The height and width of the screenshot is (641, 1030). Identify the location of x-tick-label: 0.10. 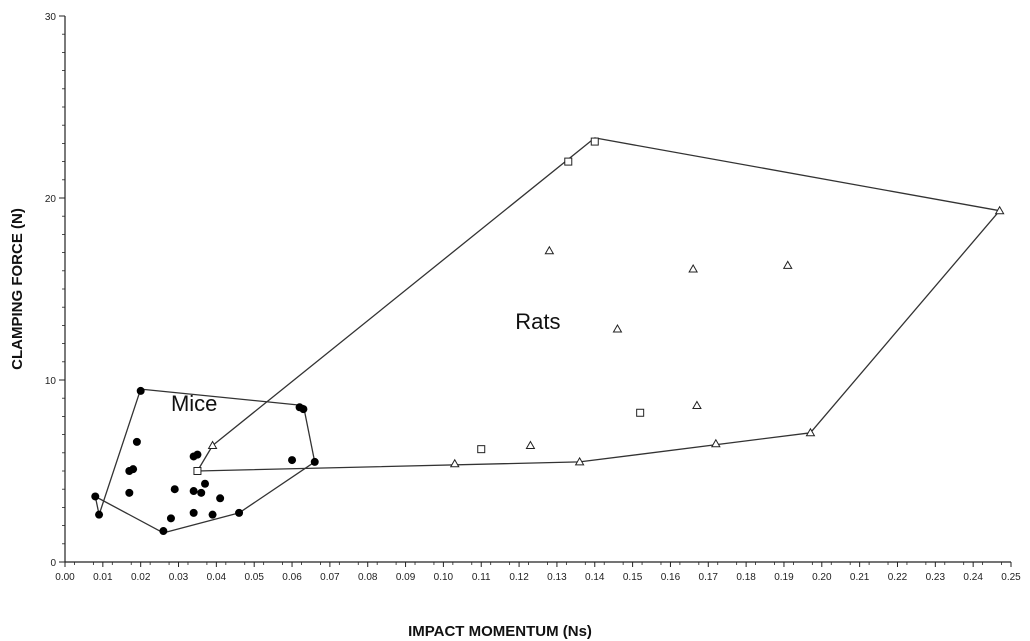
(444, 577).